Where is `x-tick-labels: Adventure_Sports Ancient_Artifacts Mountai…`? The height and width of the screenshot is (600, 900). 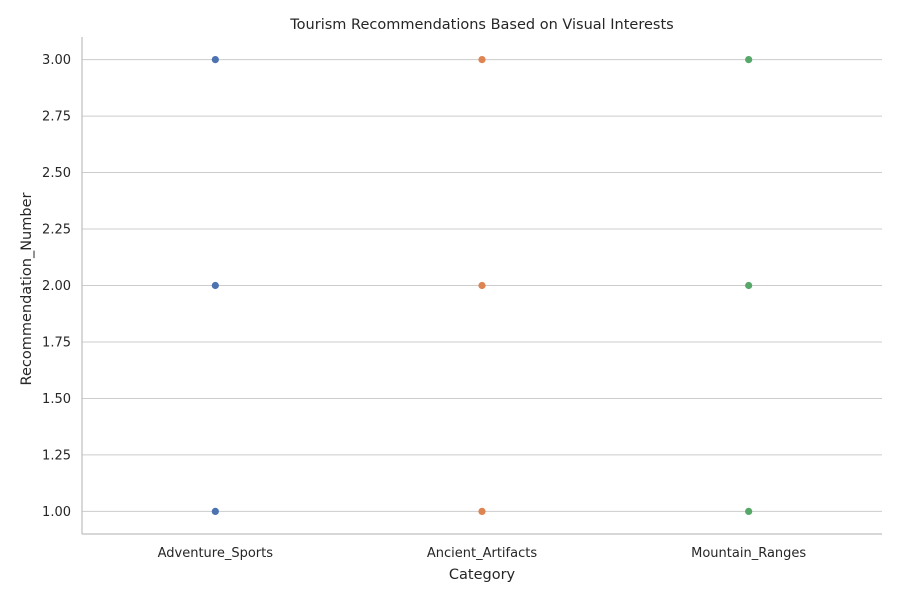 x-tick-labels: Adventure_Sports Ancient_Artifacts Mountai… is located at coordinates (482, 553).